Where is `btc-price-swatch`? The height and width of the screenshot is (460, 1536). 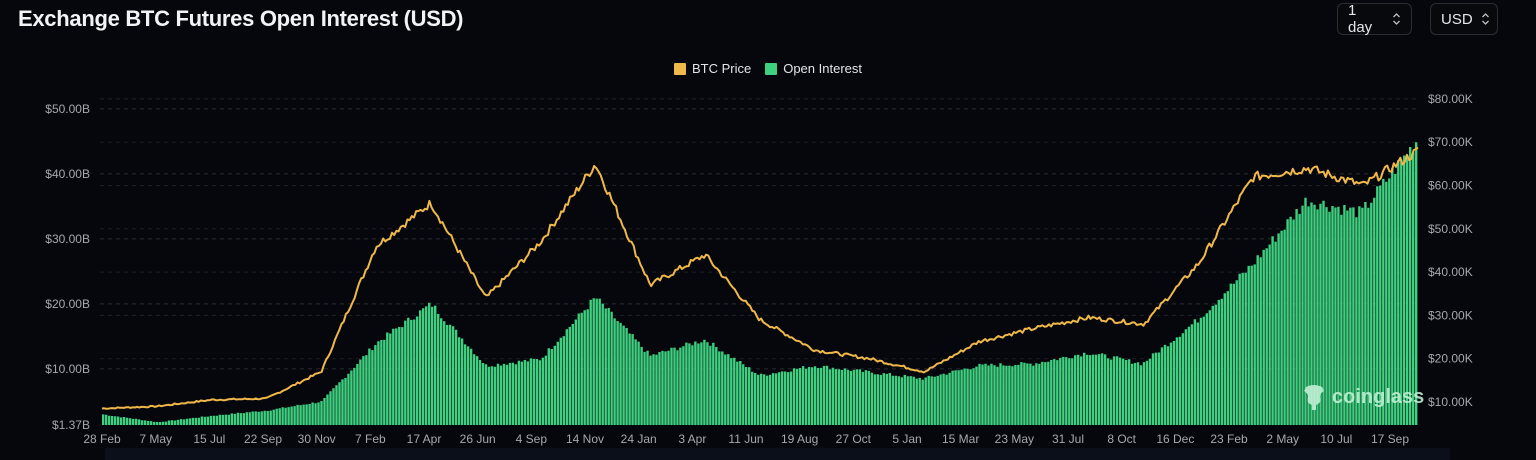 btc-price-swatch is located at coordinates (679, 68).